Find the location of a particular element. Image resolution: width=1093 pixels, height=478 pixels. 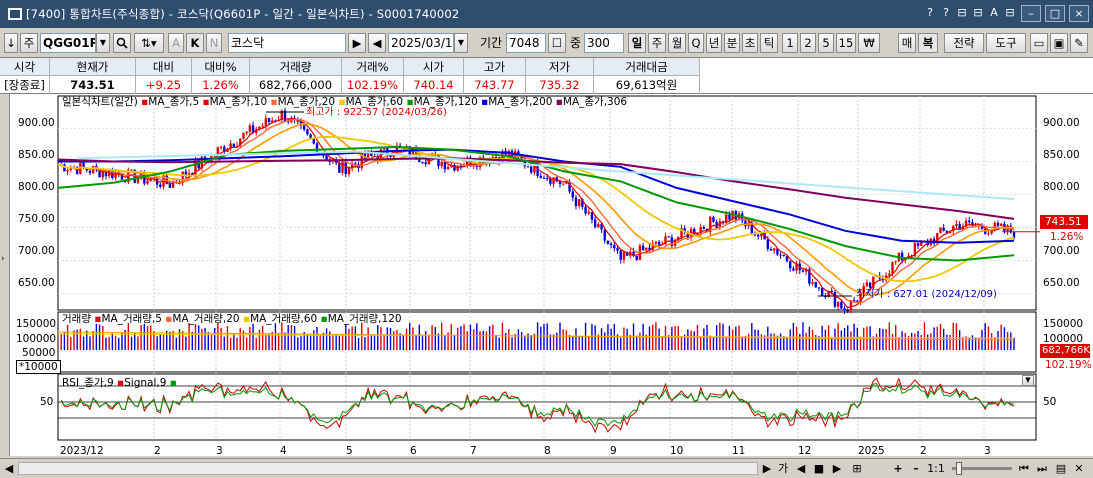

minute-5-button: 5 is located at coordinates (826, 43).